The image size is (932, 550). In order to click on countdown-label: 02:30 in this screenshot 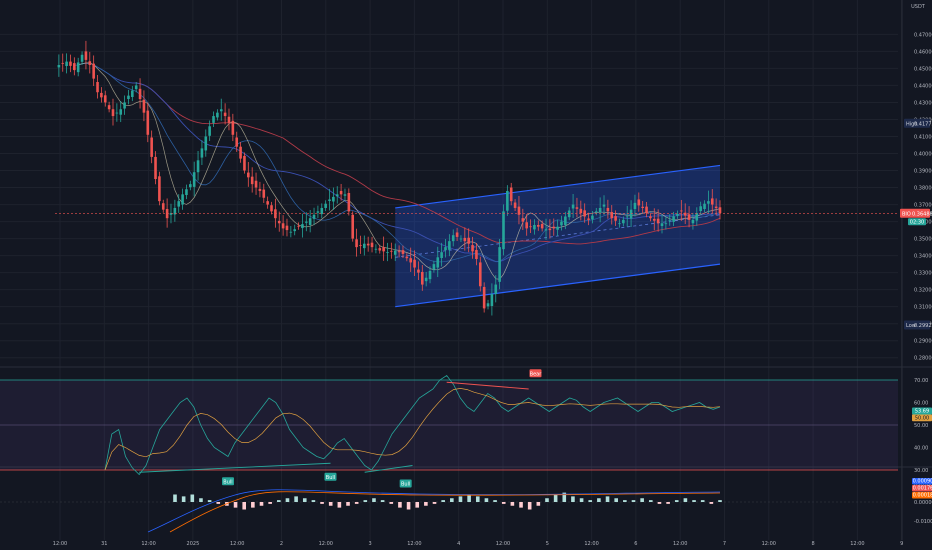, I will do `click(917, 222)`.